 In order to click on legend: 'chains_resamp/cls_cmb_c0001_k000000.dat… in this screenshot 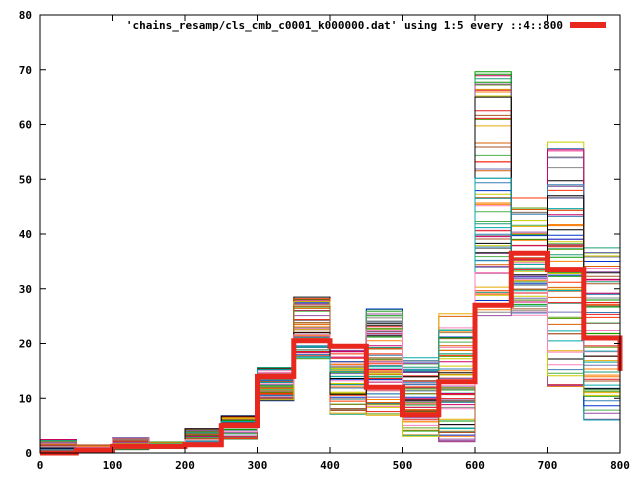, I will do `click(366, 25)`.